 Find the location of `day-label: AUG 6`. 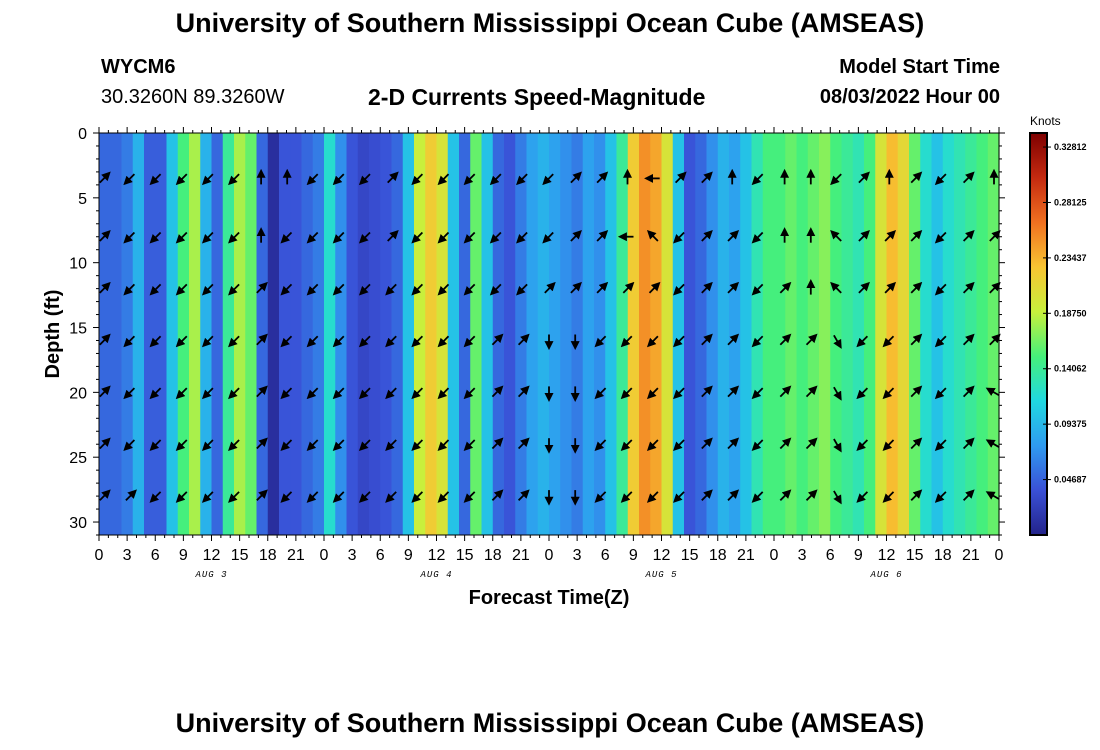

day-label: AUG 6 is located at coordinates (885, 575).